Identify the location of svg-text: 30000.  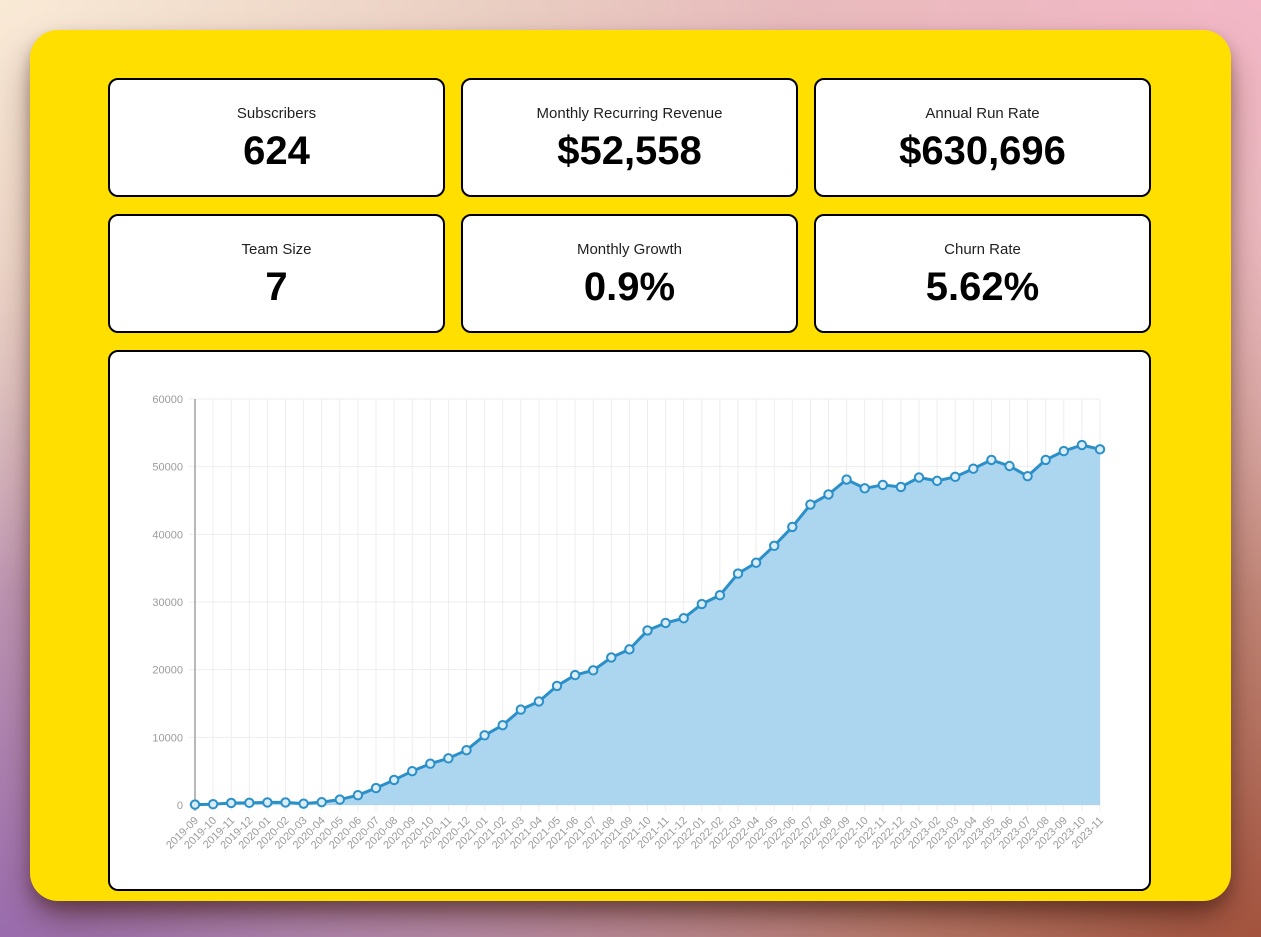
(167, 603).